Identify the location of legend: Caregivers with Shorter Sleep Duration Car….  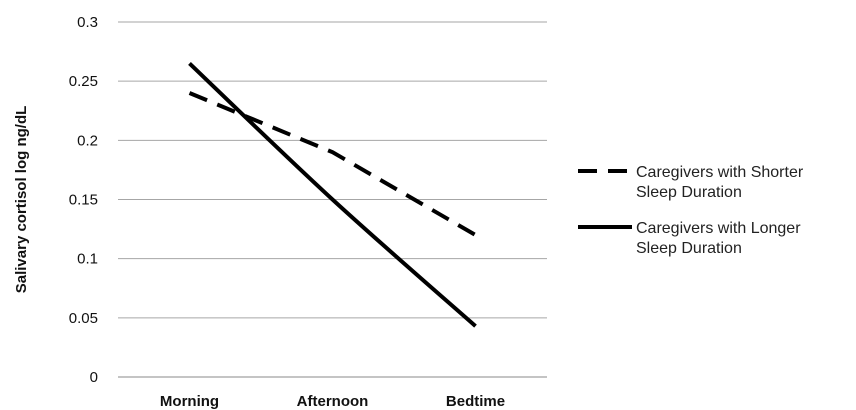
(691, 210).